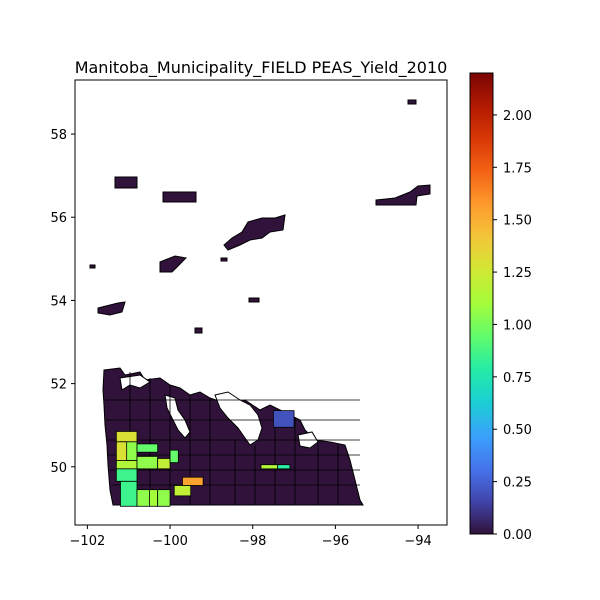  What do you see at coordinates (58, 301) in the screenshot?
I see `y-tick-label: 54` at bounding box center [58, 301].